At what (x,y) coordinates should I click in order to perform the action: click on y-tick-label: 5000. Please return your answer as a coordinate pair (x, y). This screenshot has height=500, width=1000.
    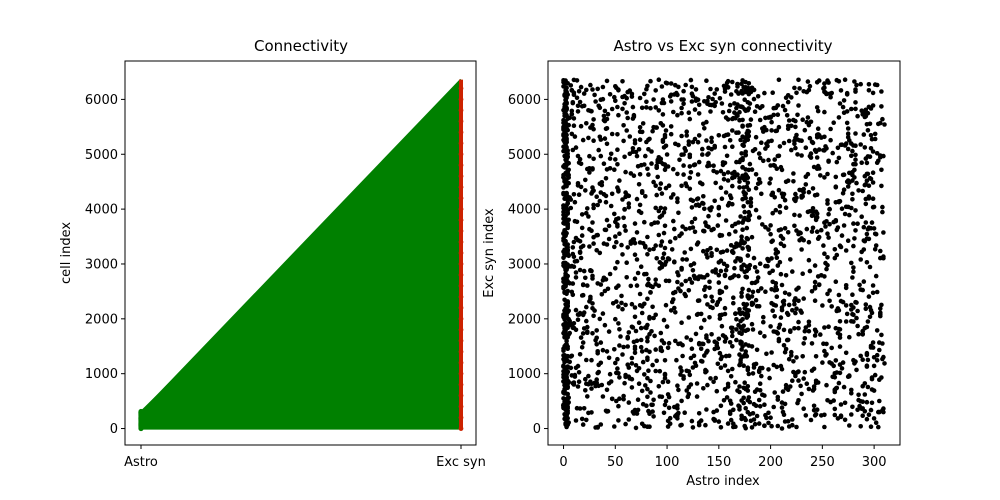
    Looking at the image, I should click on (524, 155).